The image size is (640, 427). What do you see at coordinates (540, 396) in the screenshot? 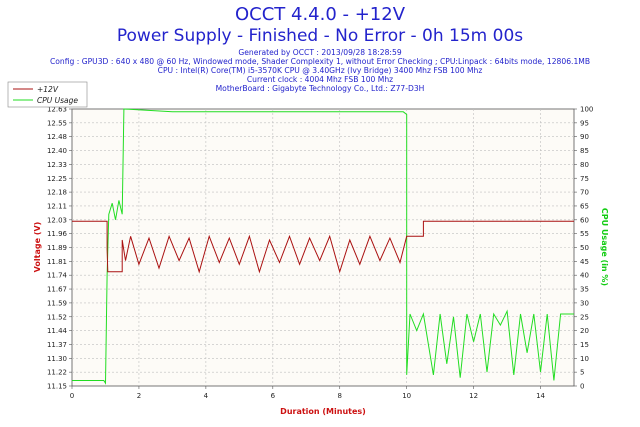
I see `x-tick-label: 14` at bounding box center [540, 396].